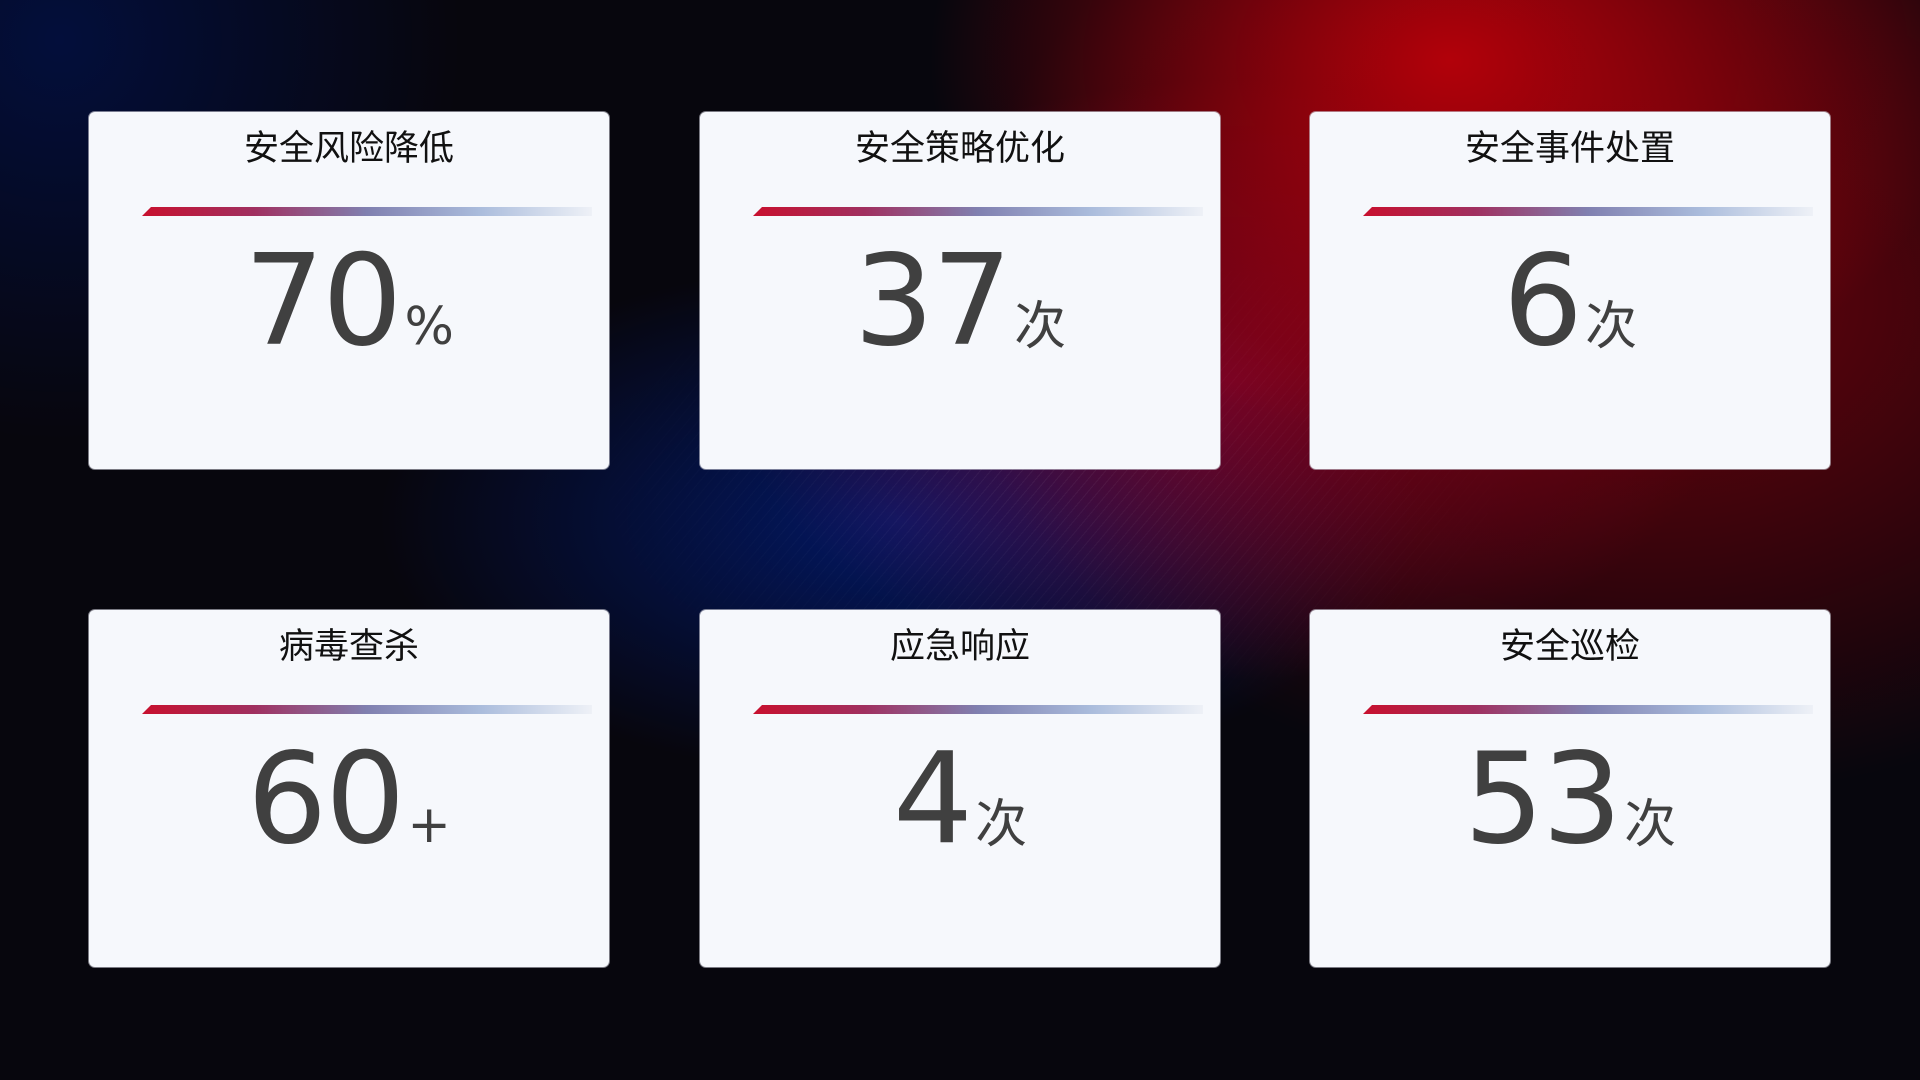 The height and width of the screenshot is (1080, 1920). I want to click on stat-value: 4次, so click(960, 798).